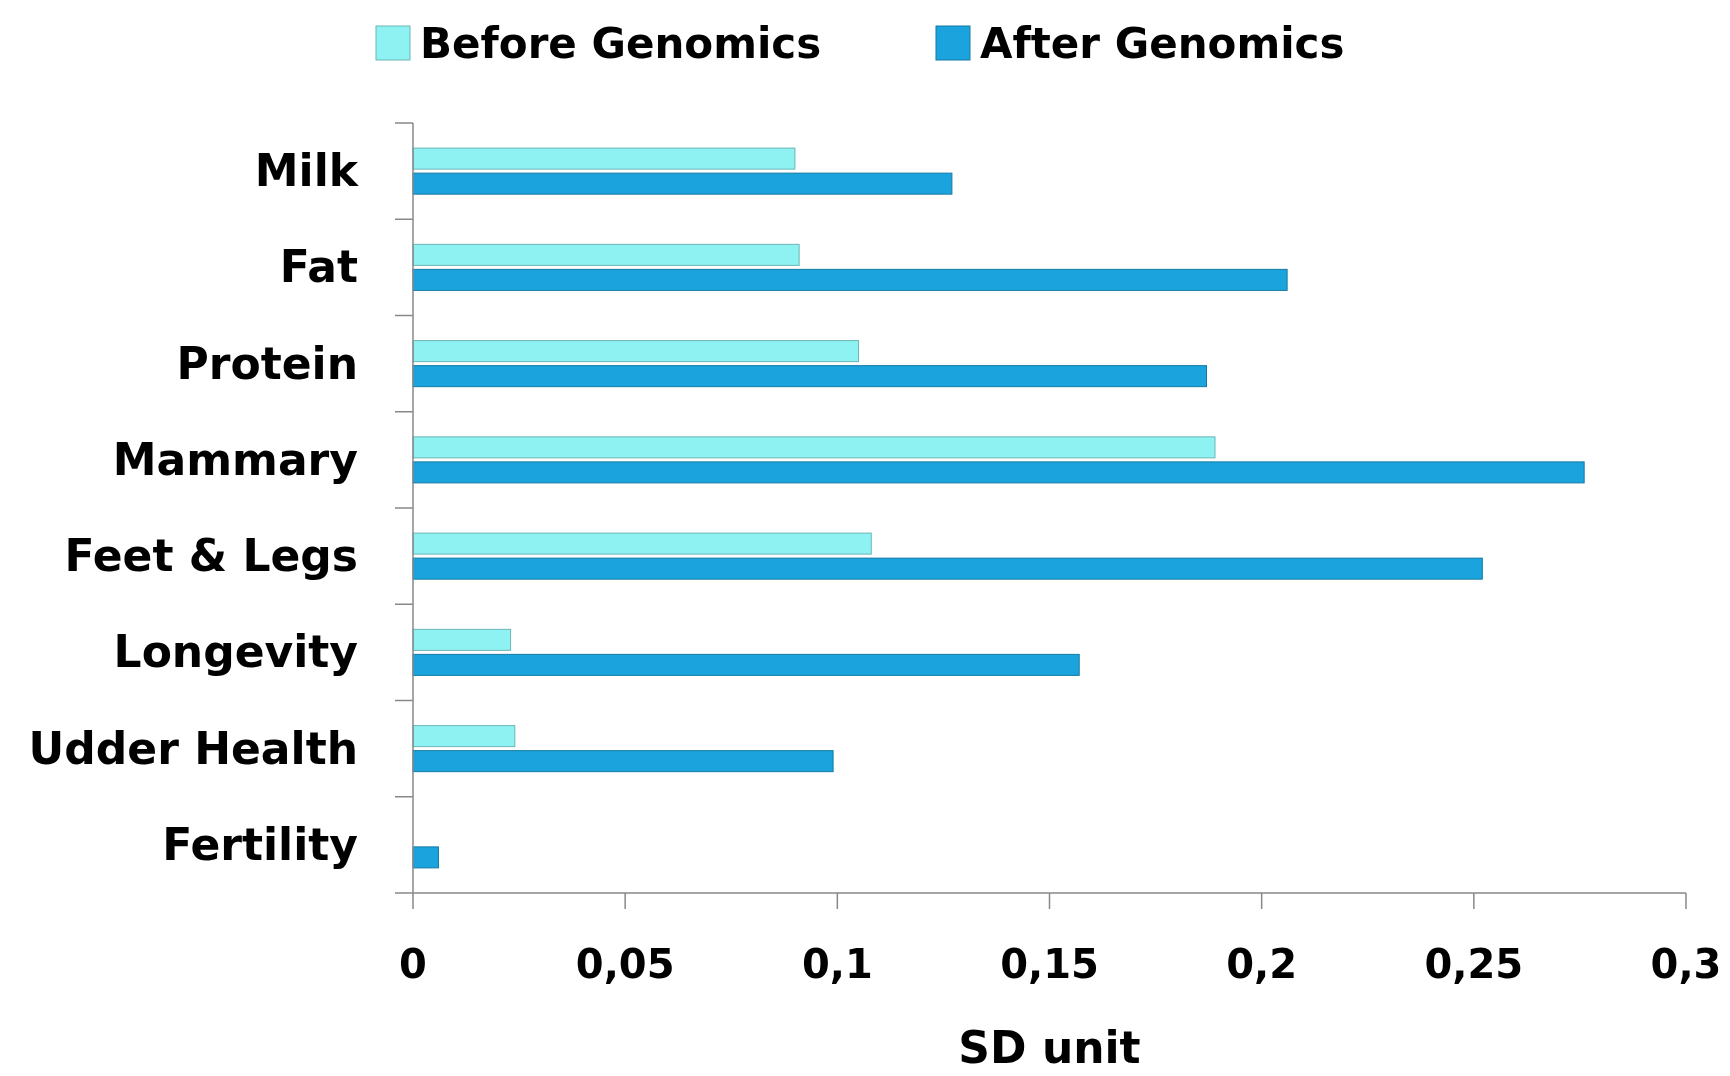  I want to click on y-tick-label: Udder Health, so click(193, 748).